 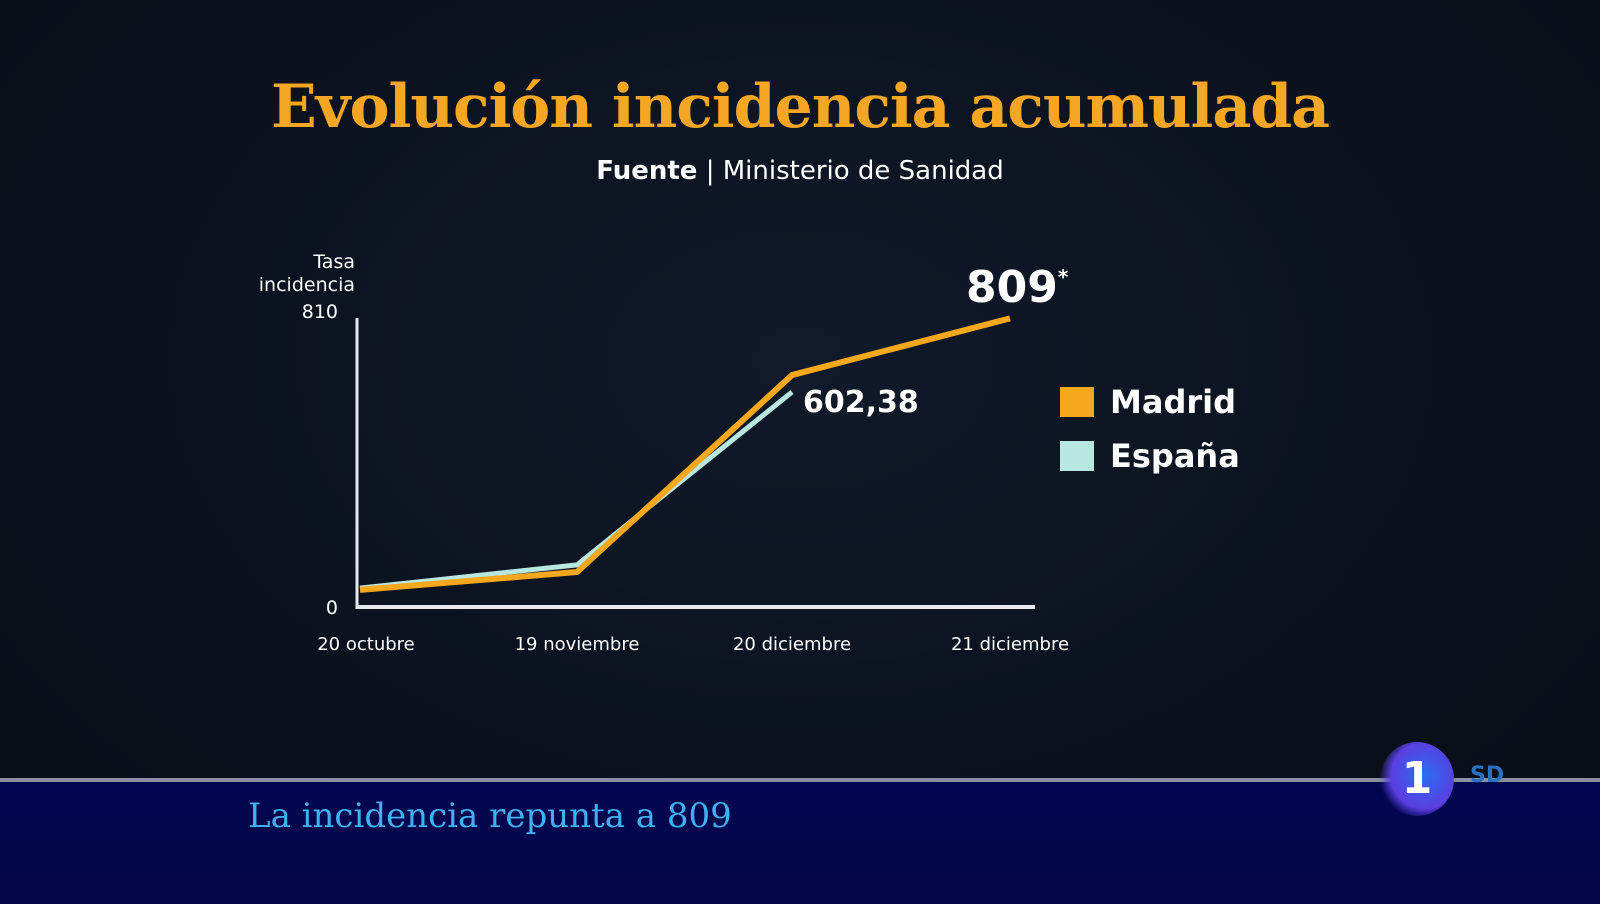 I want to click on y-axis-label-line1: Tasa, so click(x=333, y=262).